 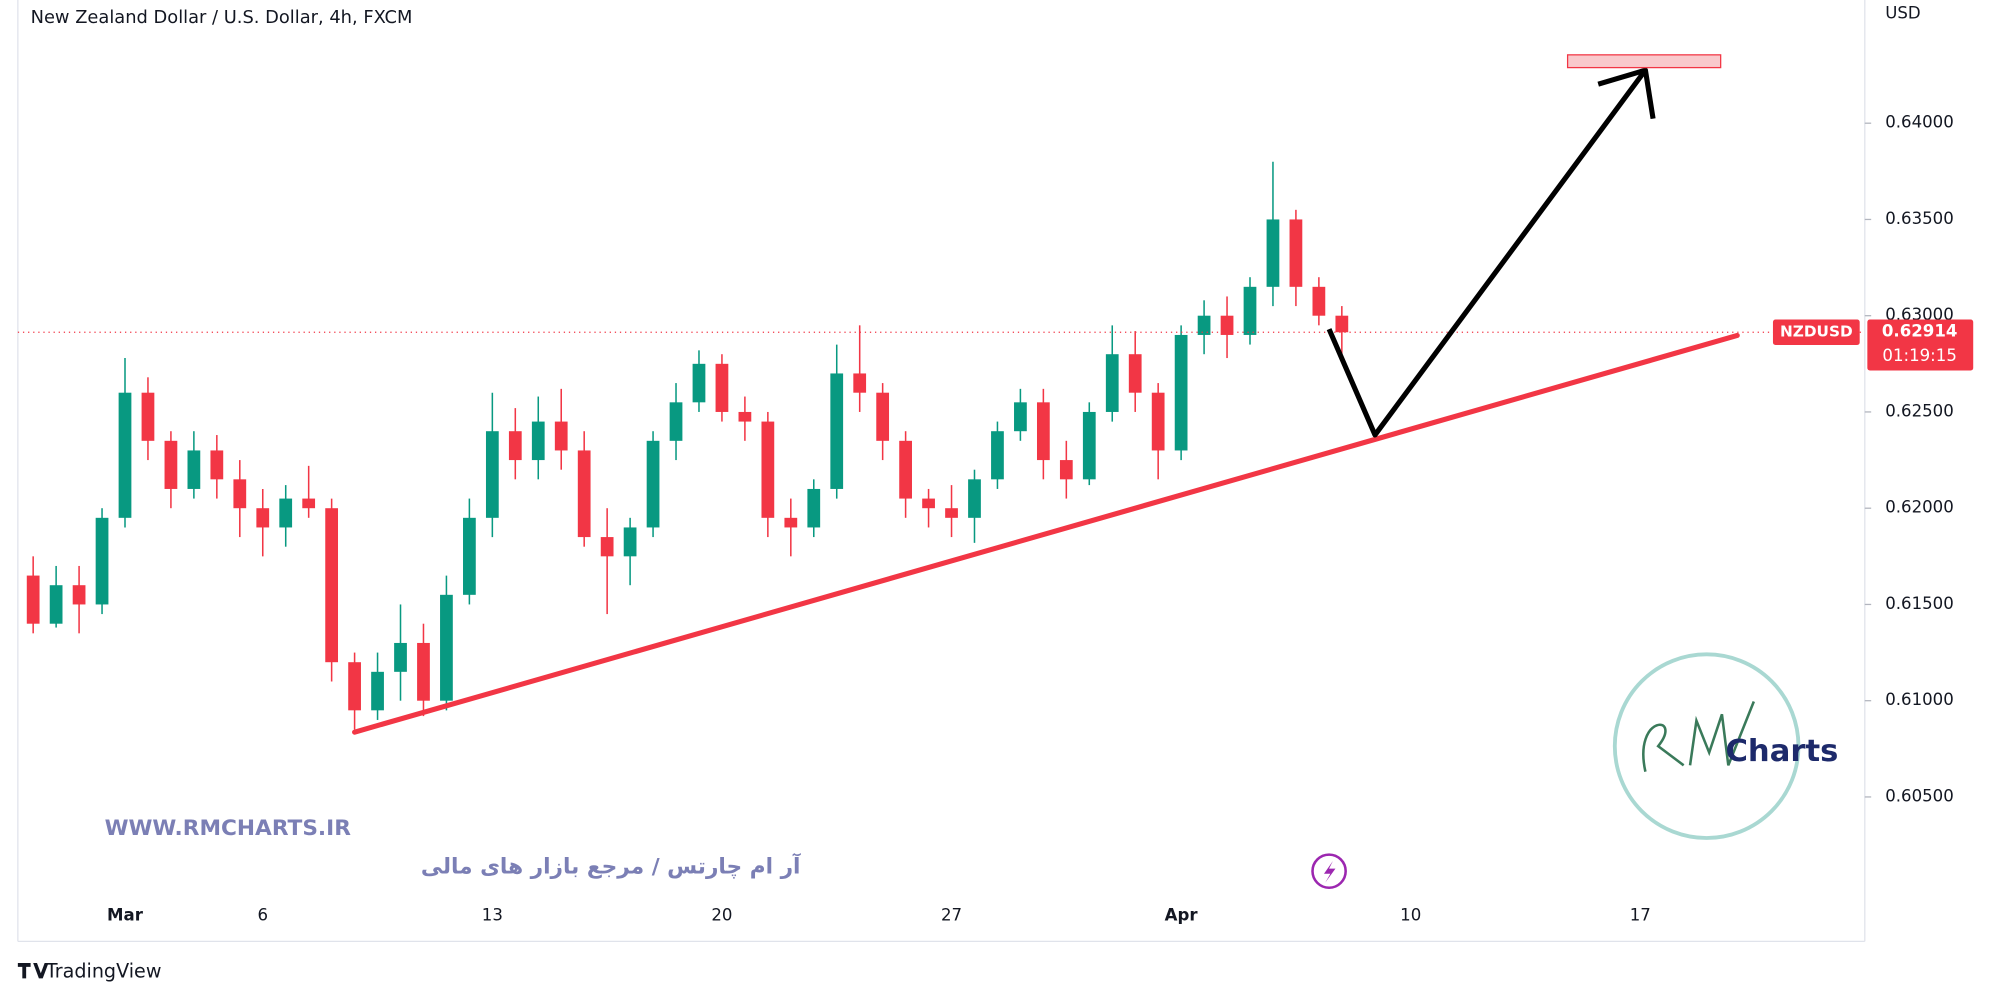 What do you see at coordinates (1781, 751) in the screenshot?
I see `logo-text: Charts` at bounding box center [1781, 751].